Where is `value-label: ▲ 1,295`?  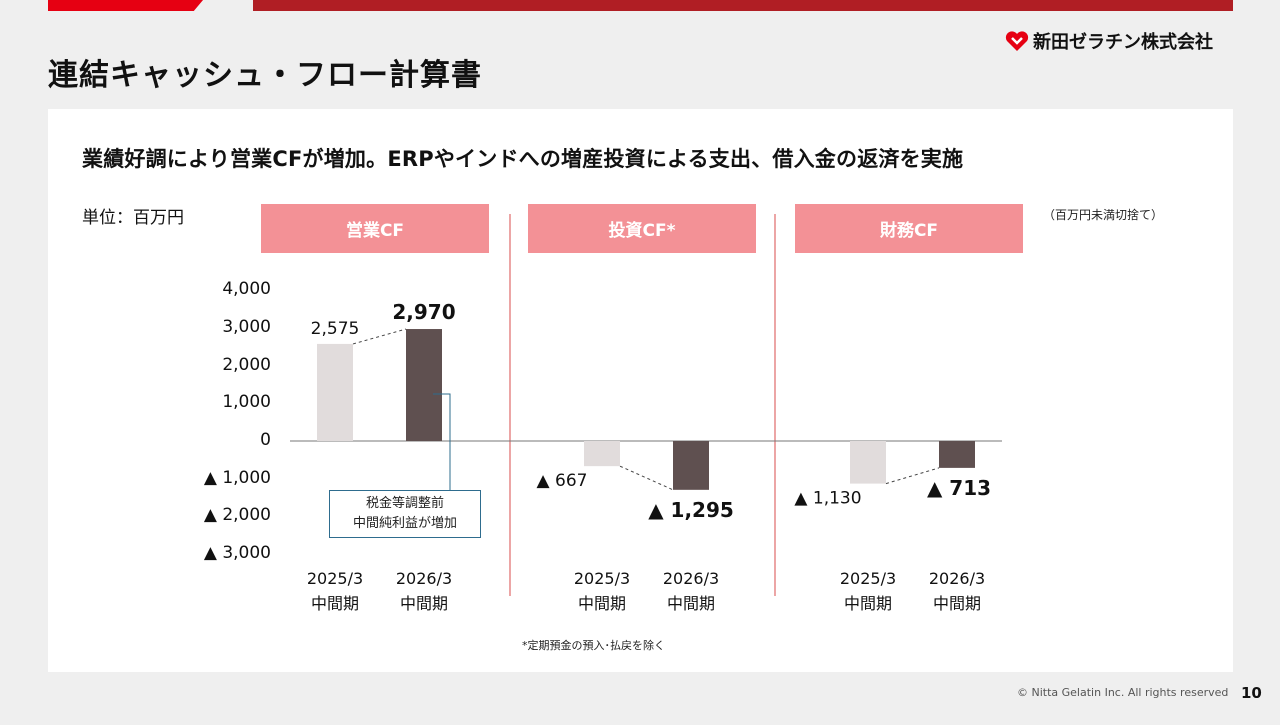 value-label: ▲ 1,295 is located at coordinates (691, 510).